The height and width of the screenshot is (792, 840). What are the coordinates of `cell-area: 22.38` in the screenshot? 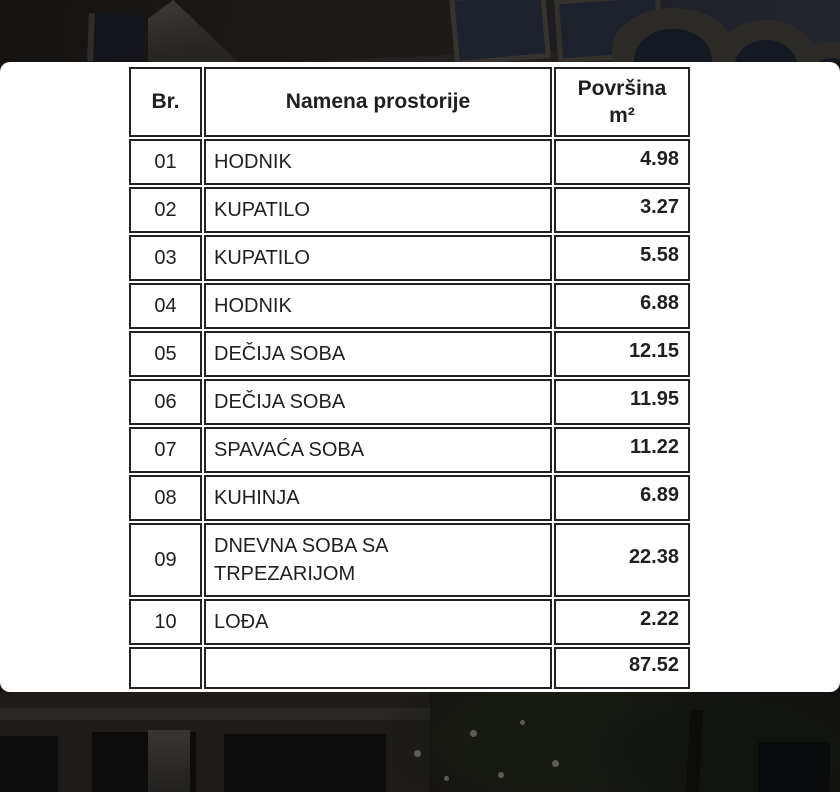 It's located at (622, 560).